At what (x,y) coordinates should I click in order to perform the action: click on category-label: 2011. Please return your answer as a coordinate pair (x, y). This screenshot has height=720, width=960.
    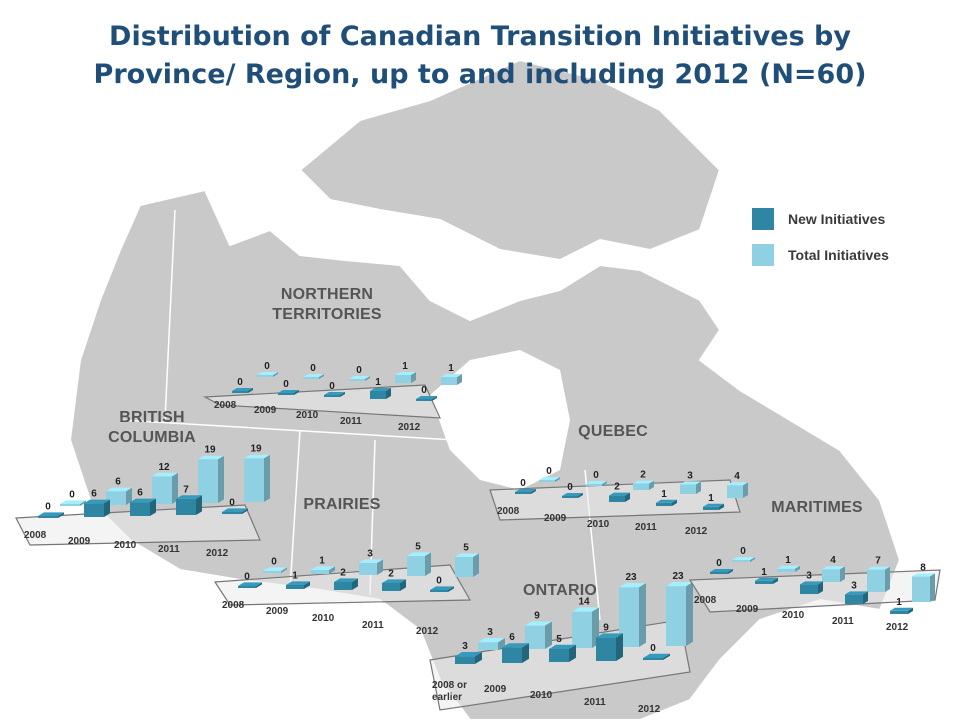
    Looking at the image, I should click on (373, 625).